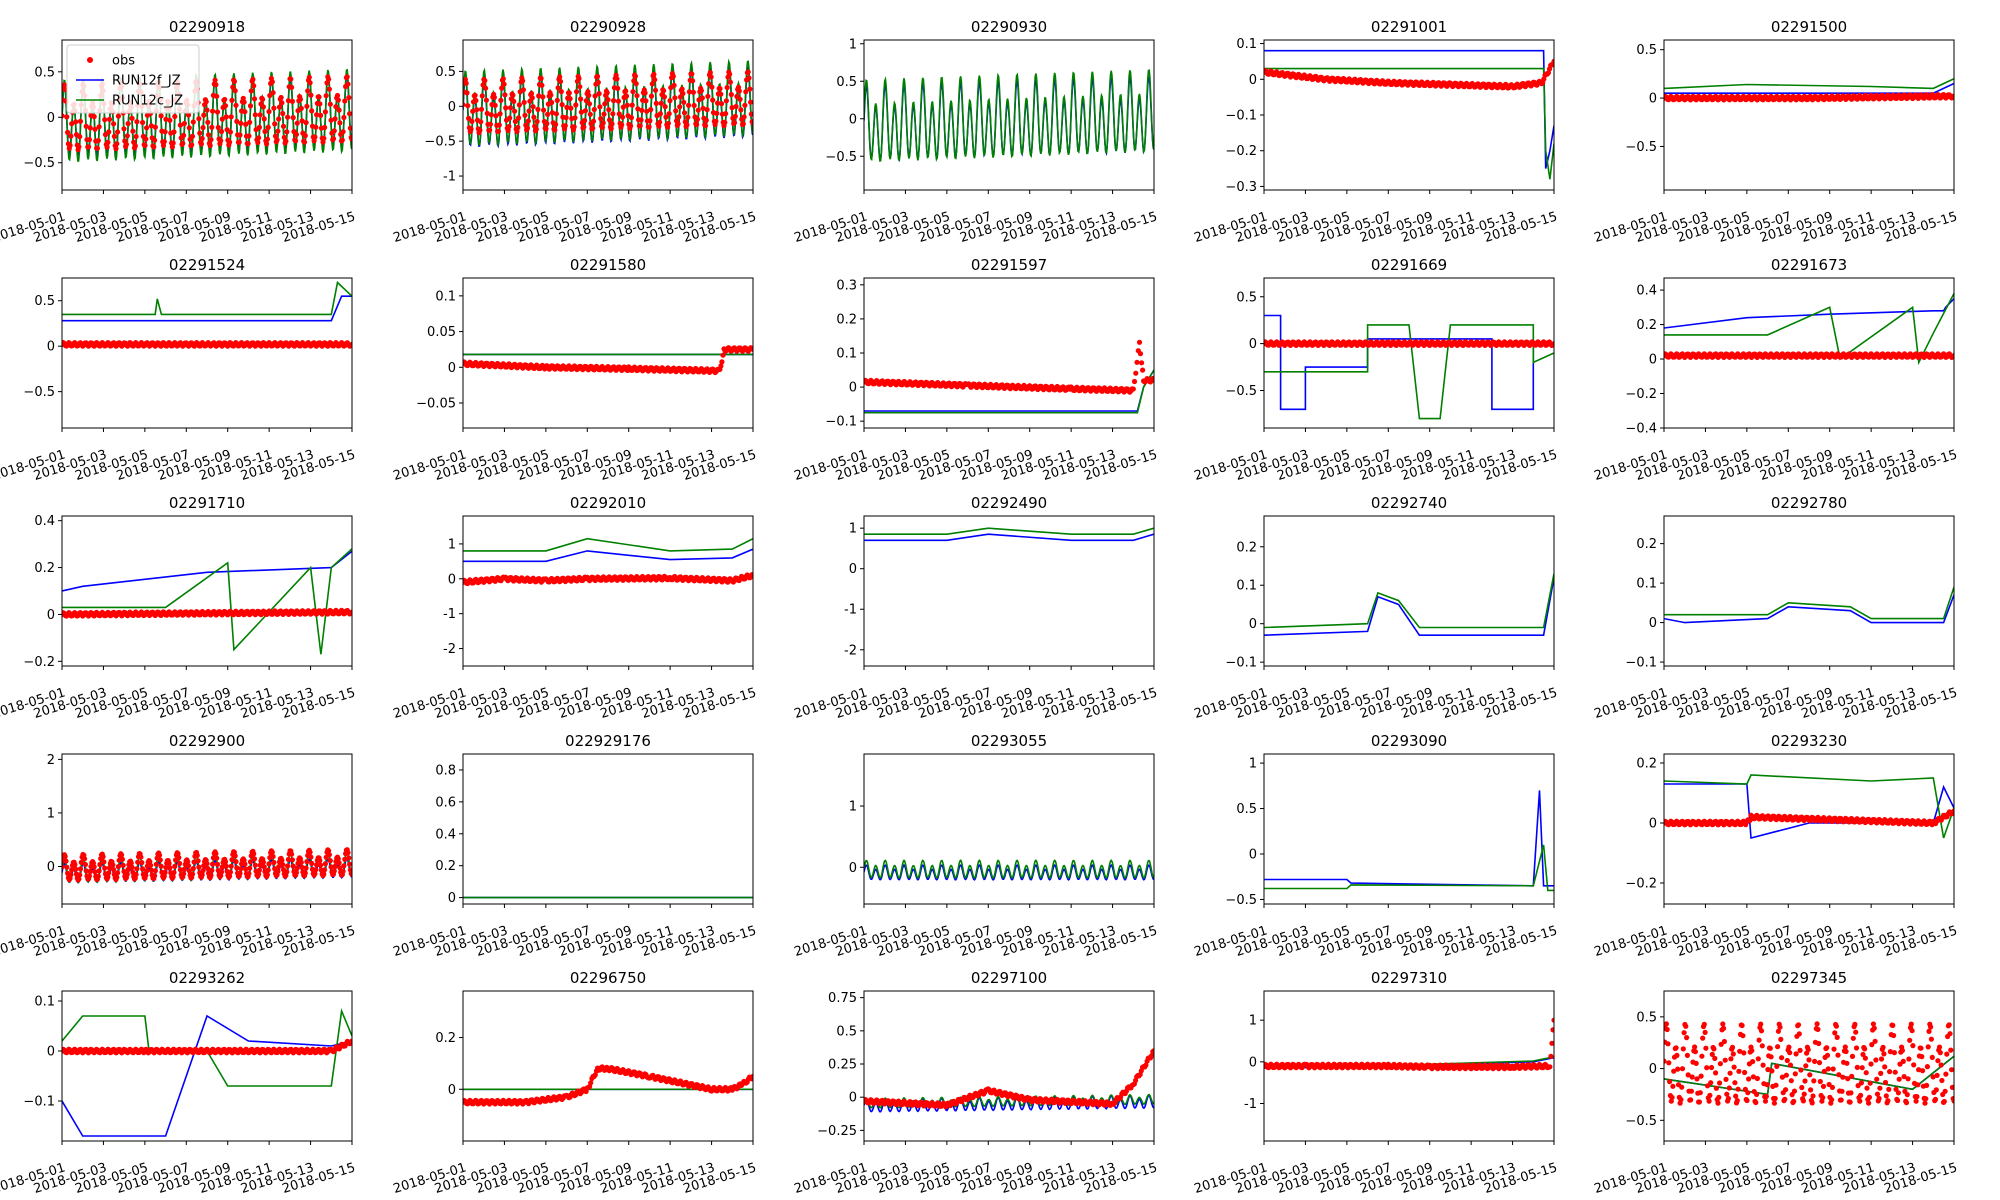 Image resolution: width=2000 pixels, height=1200 pixels. I want to click on y-tick-label: 1, so click(452, 544).